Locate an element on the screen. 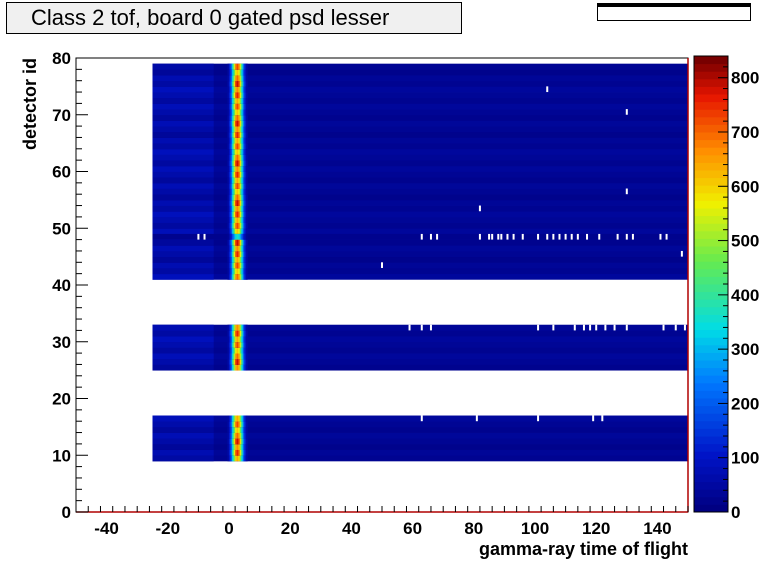 The width and height of the screenshot is (766, 569). isolated-point is located at coordinates (681, 253).